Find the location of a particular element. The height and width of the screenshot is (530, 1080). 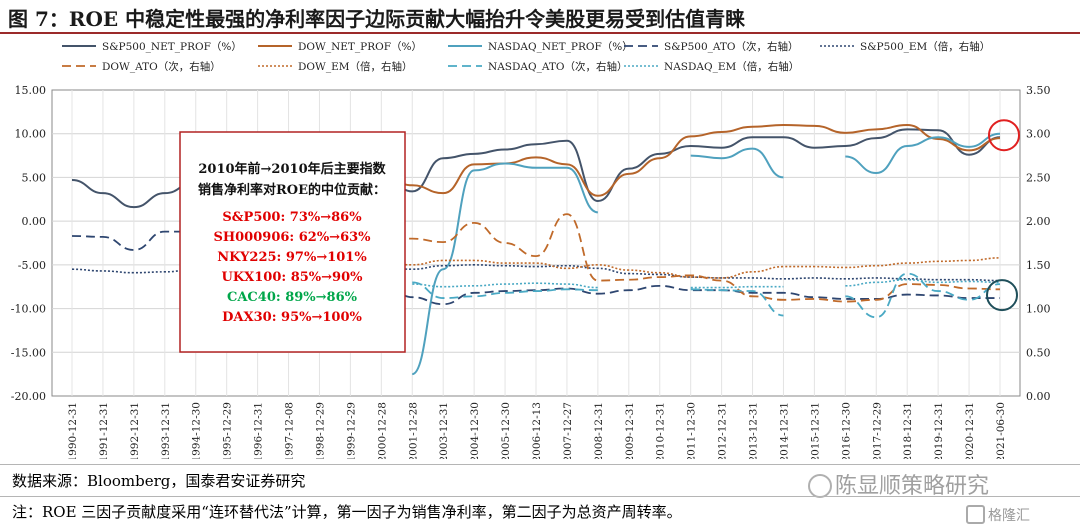

right-tick-label: 0.00 is located at coordinates (1038, 396).